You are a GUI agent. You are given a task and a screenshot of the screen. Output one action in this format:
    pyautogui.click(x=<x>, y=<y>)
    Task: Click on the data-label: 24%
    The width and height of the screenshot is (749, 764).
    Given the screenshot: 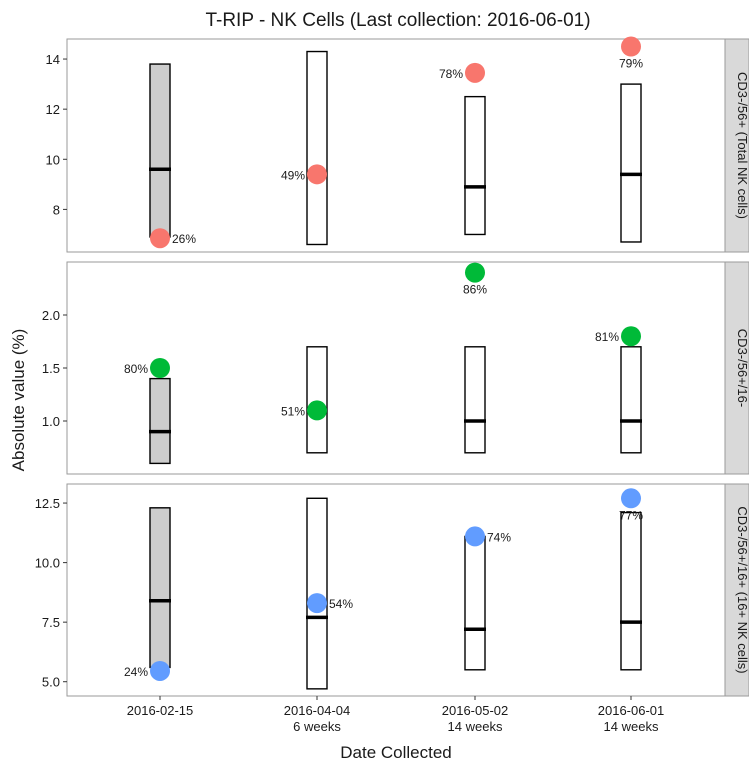 What is the action you would take?
    pyautogui.click(x=136, y=672)
    